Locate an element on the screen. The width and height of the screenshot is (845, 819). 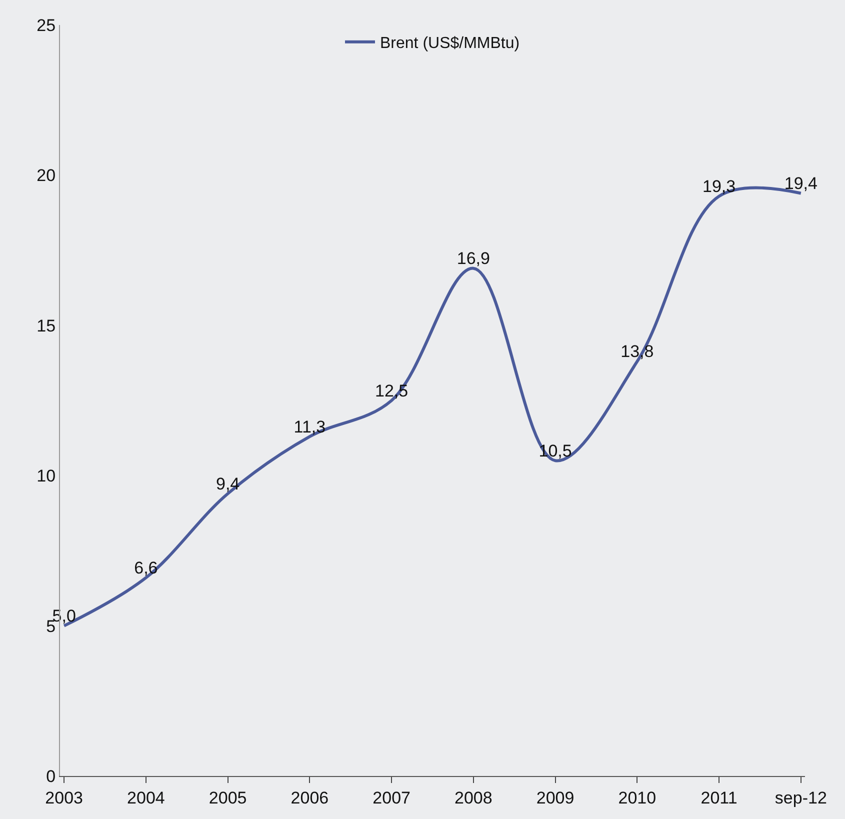
x-tick-label: 2009 is located at coordinates (555, 798).